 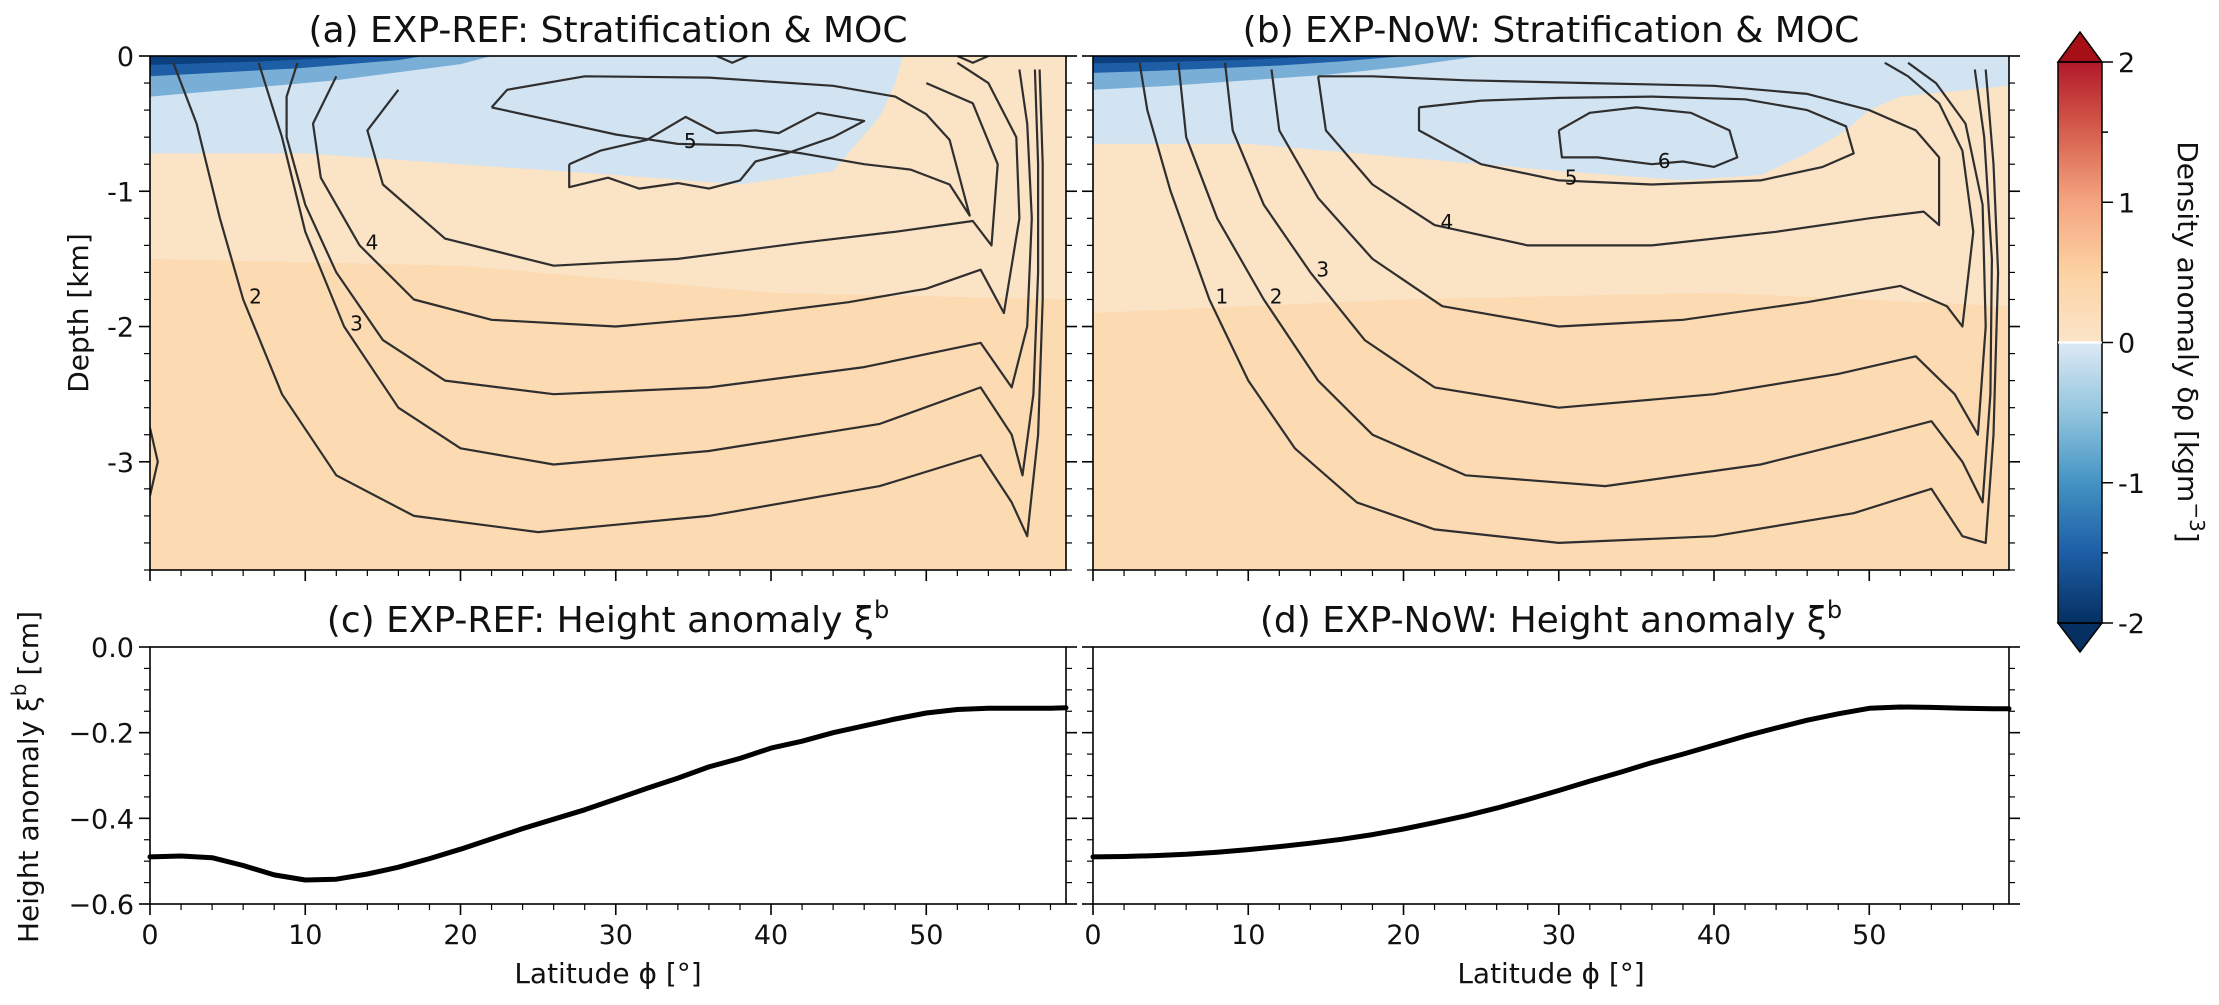 I want to click on panel-a-surface-anomaly-deepest, so click(x=252, y=60).